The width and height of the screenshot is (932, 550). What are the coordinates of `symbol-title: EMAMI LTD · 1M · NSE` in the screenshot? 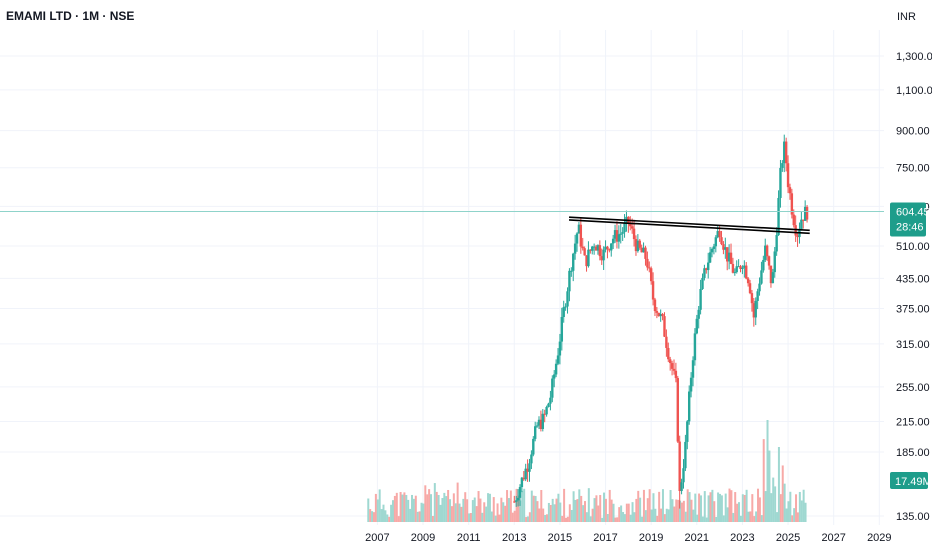 It's located at (70, 16).